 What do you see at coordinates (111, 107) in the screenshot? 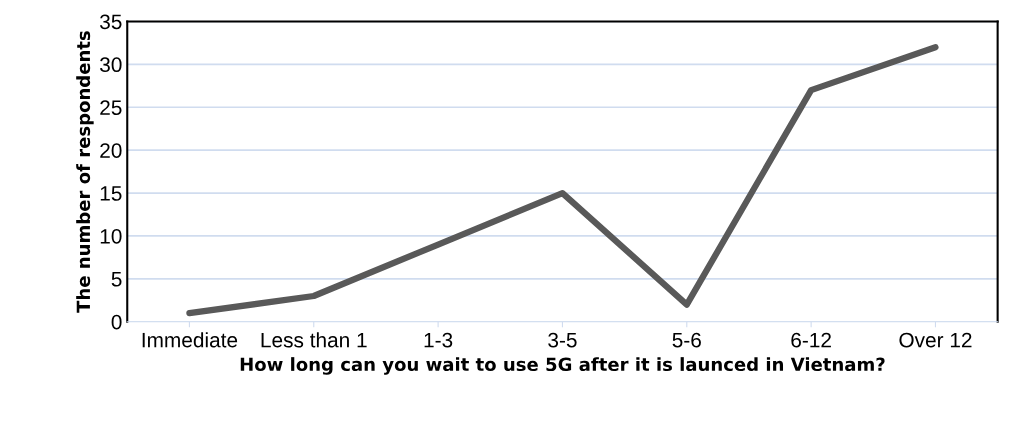
I see `y-tick-label: 25` at bounding box center [111, 107].